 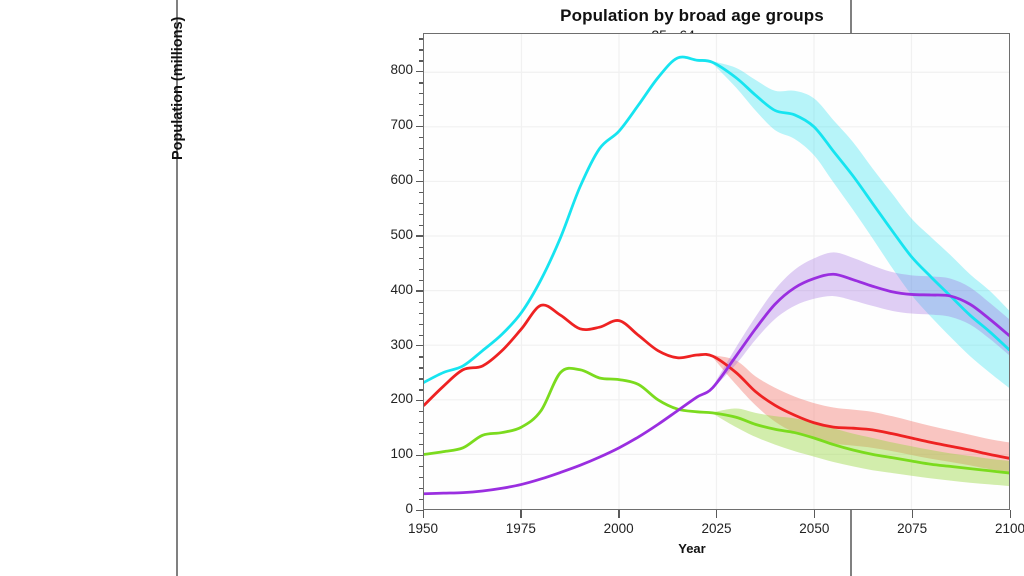 I want to click on x-axis-label: Year, so click(x=692, y=548).